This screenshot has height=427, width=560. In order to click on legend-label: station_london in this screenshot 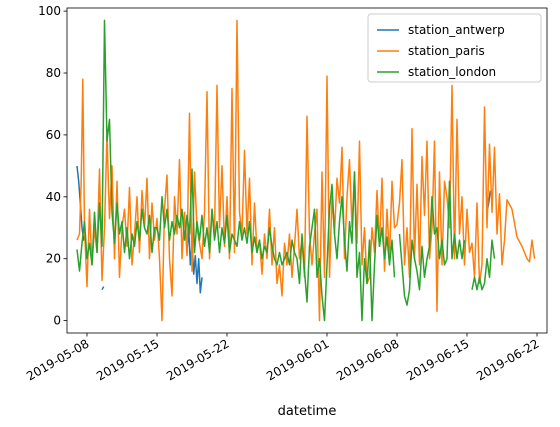, I will do `click(452, 72)`.